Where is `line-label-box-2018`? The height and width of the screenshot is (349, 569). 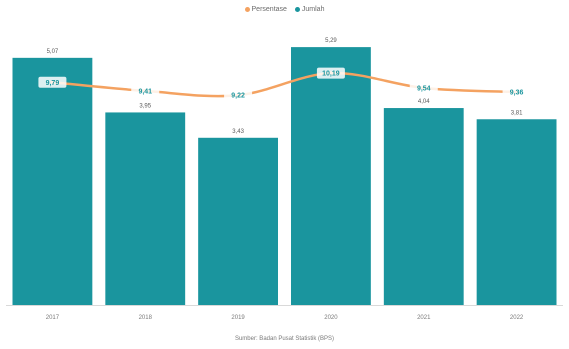 line-label-box-2018 is located at coordinates (145, 91).